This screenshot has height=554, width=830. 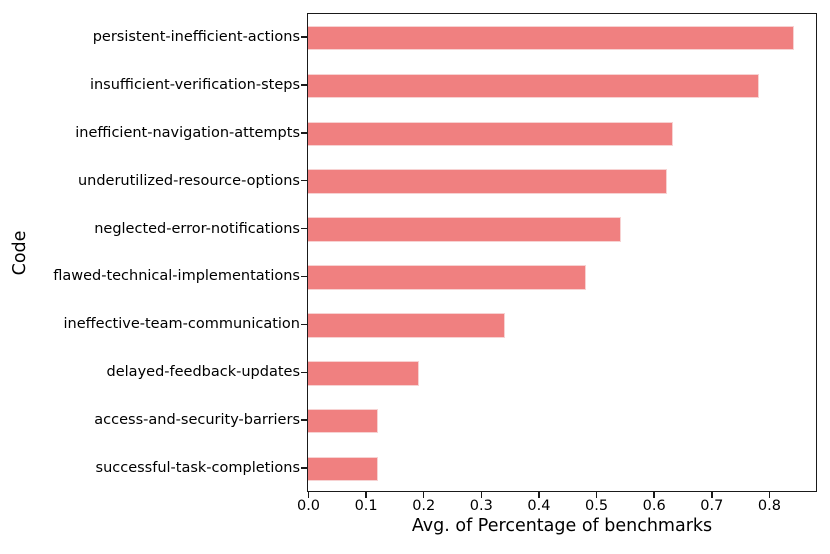 What do you see at coordinates (366, 506) in the screenshot?
I see `x-tick-label: 0.1` at bounding box center [366, 506].